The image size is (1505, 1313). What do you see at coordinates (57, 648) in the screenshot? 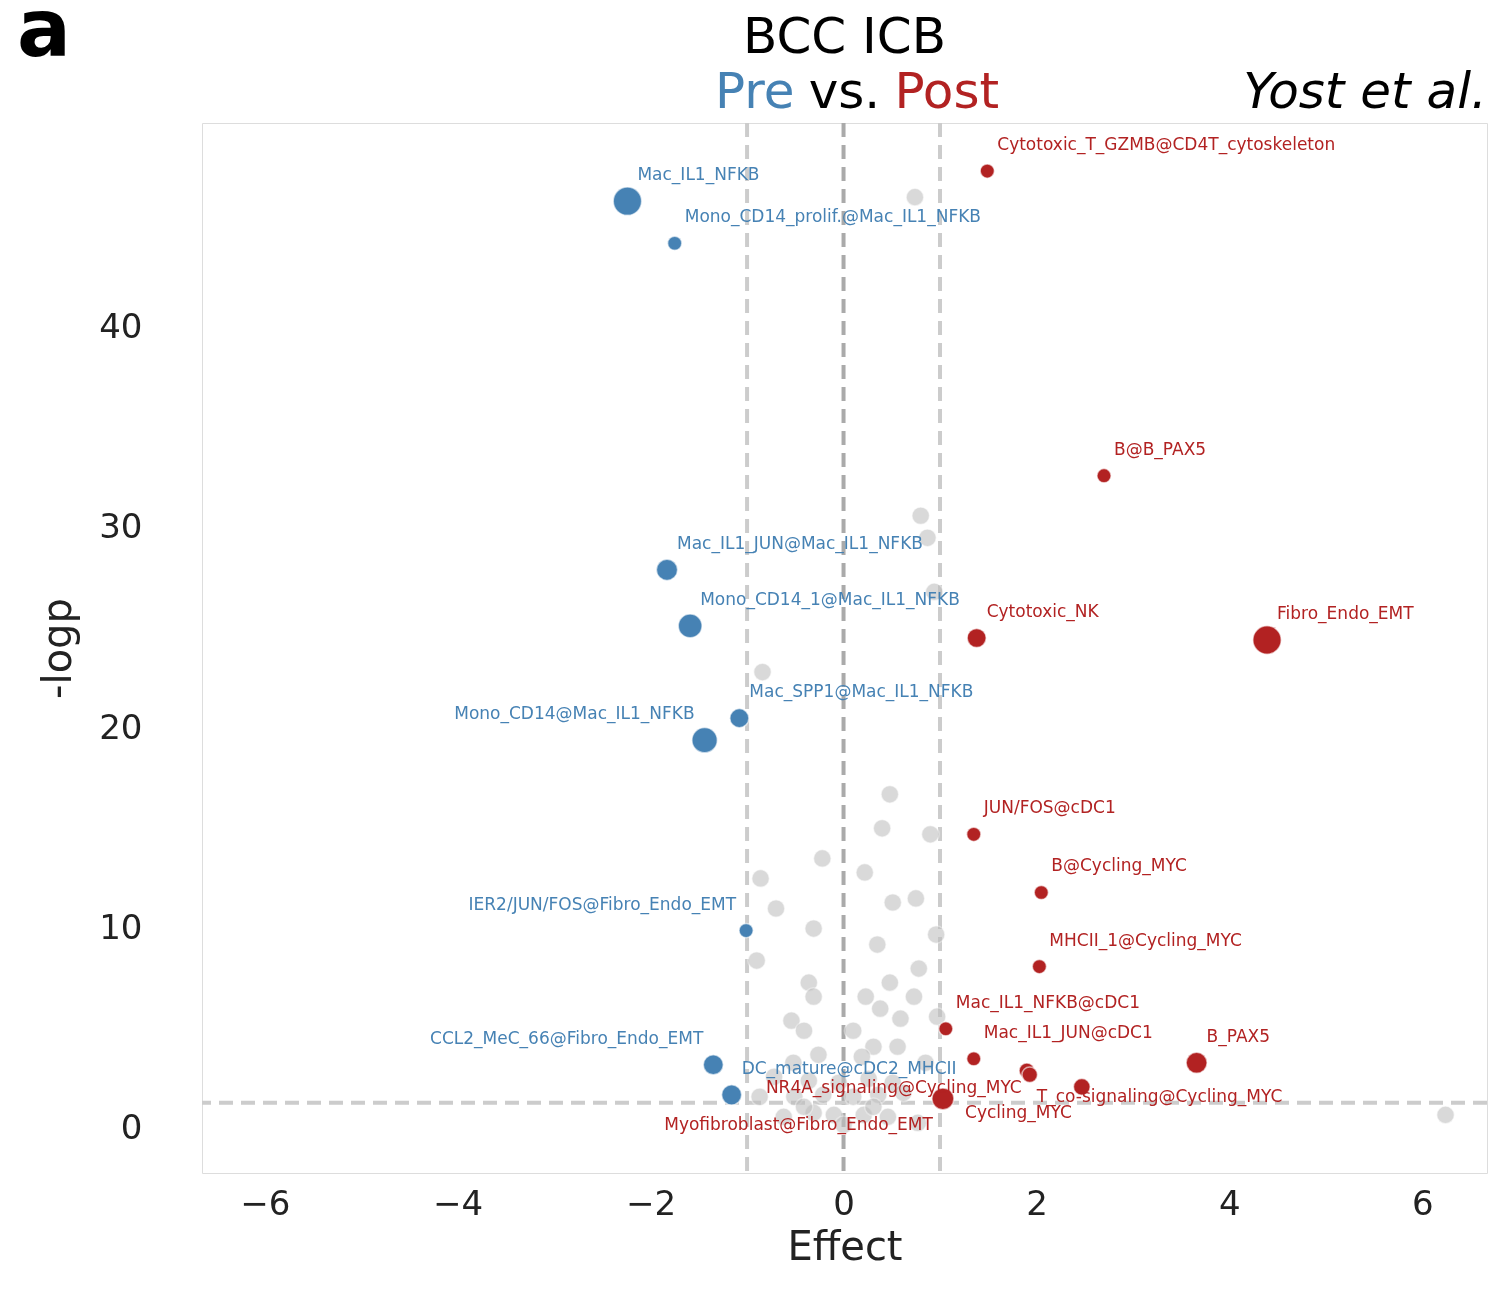
I see `y-axis-title: -logp` at bounding box center [57, 648].